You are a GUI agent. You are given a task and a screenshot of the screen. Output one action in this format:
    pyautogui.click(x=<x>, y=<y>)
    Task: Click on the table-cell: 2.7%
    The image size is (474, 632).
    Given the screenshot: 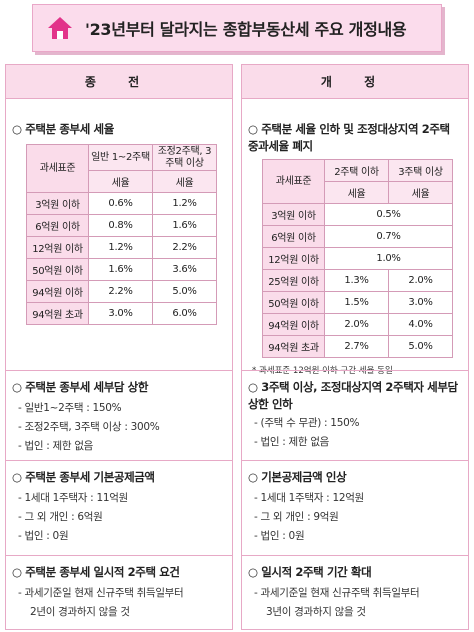 What is the action you would take?
    pyautogui.click(x=356, y=346)
    